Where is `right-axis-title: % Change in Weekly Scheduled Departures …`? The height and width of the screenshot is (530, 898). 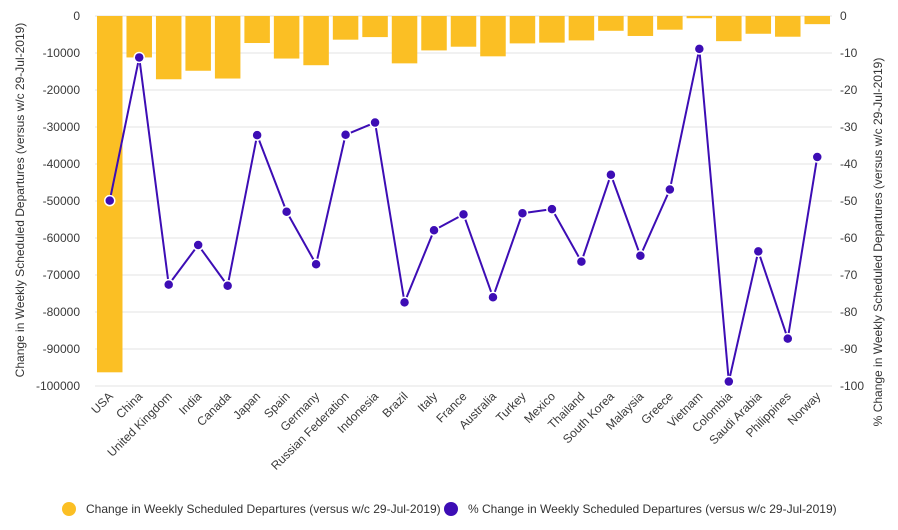 right-axis-title: % Change in Weekly Scheduled Departures … is located at coordinates (878, 242).